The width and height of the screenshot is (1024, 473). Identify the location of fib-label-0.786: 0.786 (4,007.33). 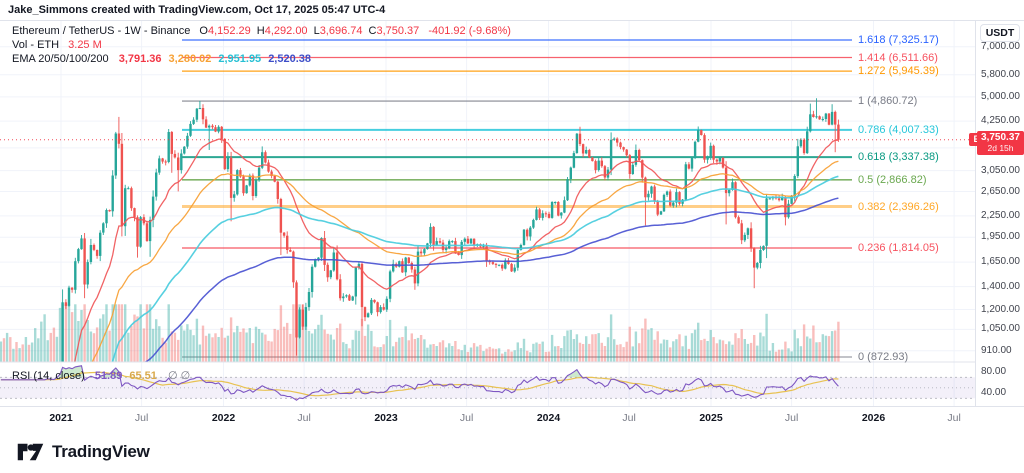
(898, 129).